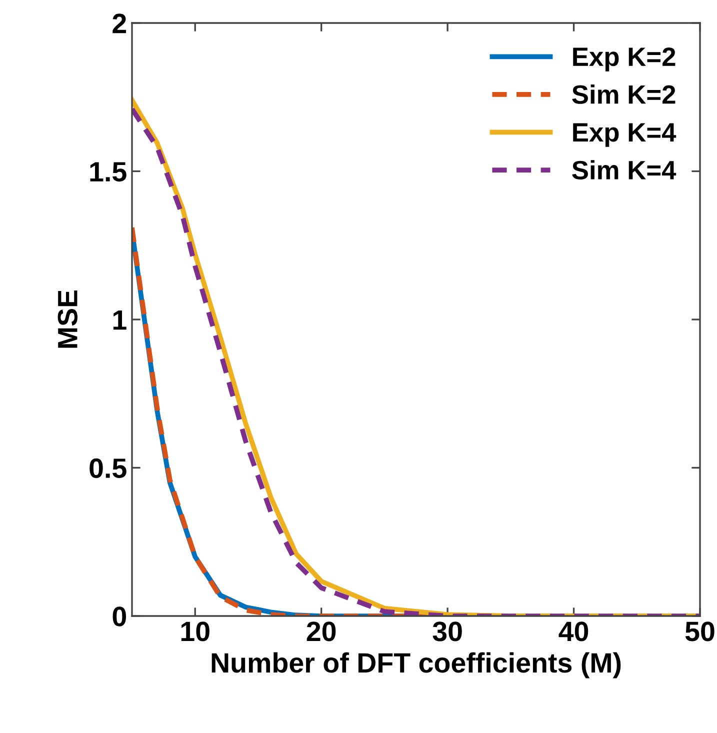 The image size is (717, 733). I want to click on y-tick-label: 1.5, so click(108, 172).